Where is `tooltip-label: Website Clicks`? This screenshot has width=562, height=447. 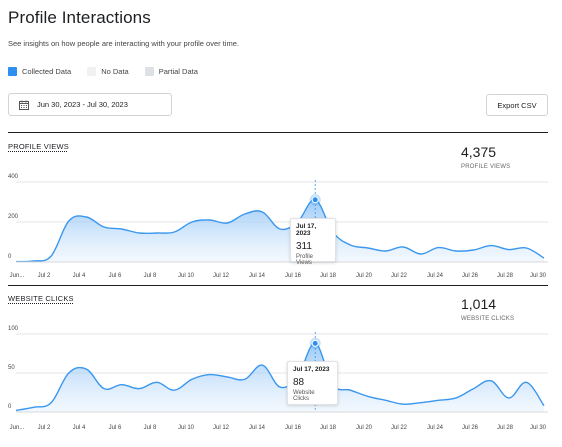
tooltip-label: Website Clicks is located at coordinates (304, 396).